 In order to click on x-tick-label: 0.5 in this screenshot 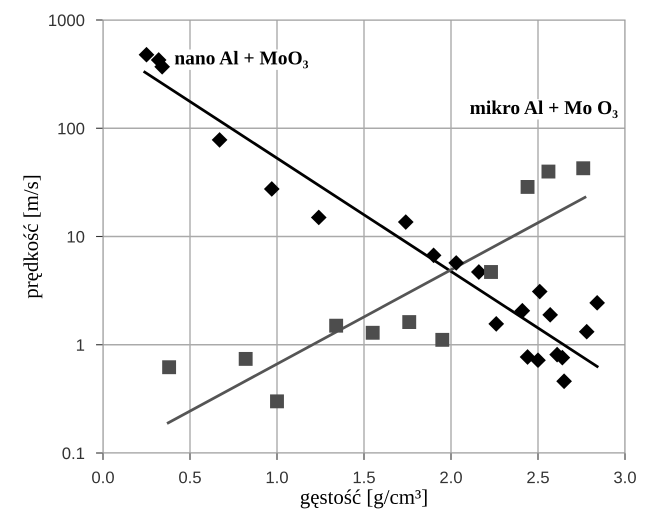, I will do `click(190, 477)`.